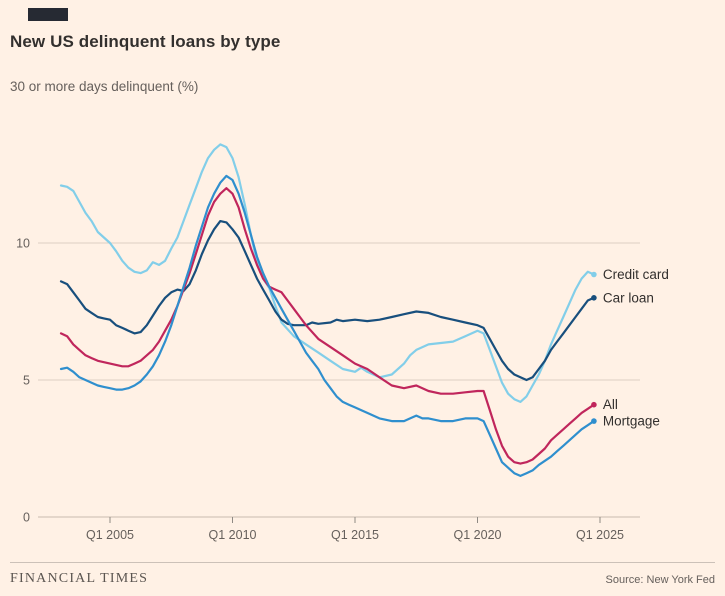 This screenshot has width=725, height=596. What do you see at coordinates (355, 535) in the screenshot?
I see `x-axis-label-2015: Q1 2015` at bounding box center [355, 535].